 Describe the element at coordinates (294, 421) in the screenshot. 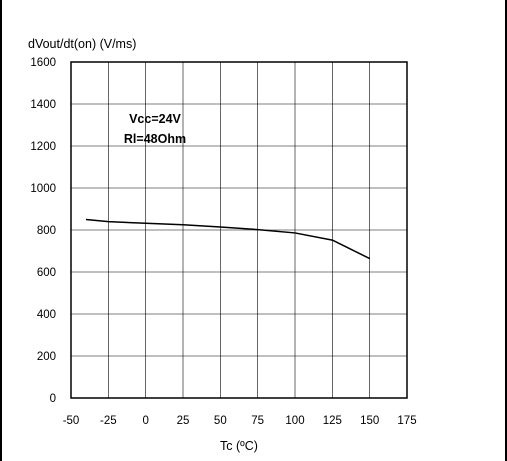

I see `x-tick-label: 100` at that location.